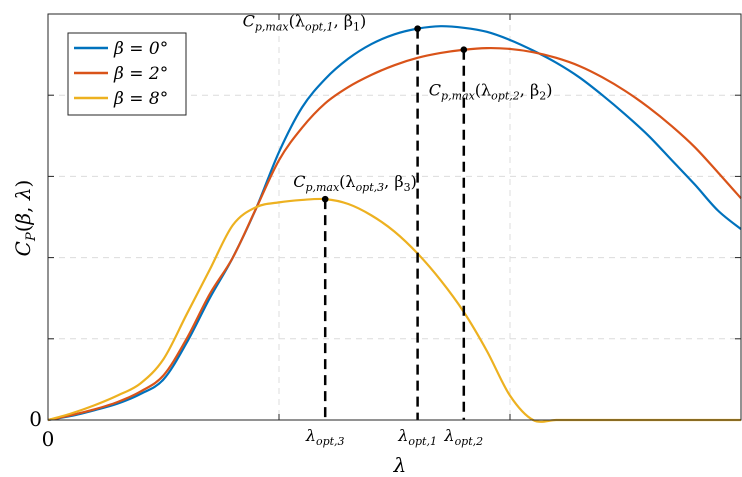 The height and width of the screenshot is (477, 742). I want to click on x-axis-label: λ, so click(400, 465).